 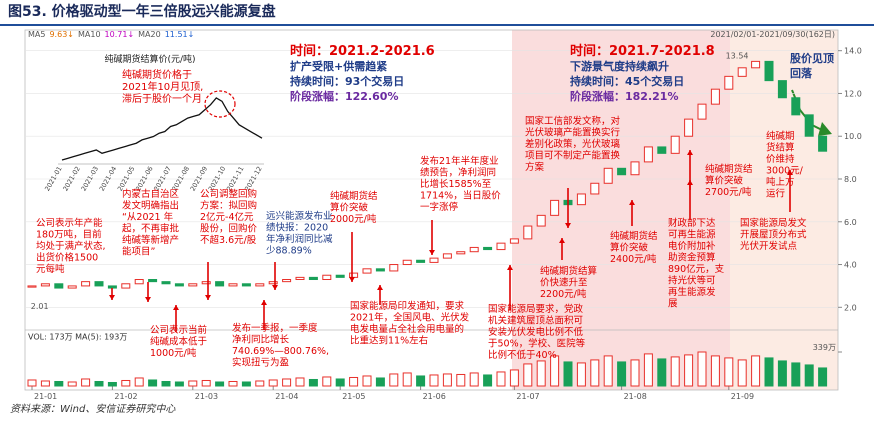 What do you see at coordinates (773, 223) in the screenshot?
I see `annotation: 国家能源局发文` at bounding box center [773, 223].